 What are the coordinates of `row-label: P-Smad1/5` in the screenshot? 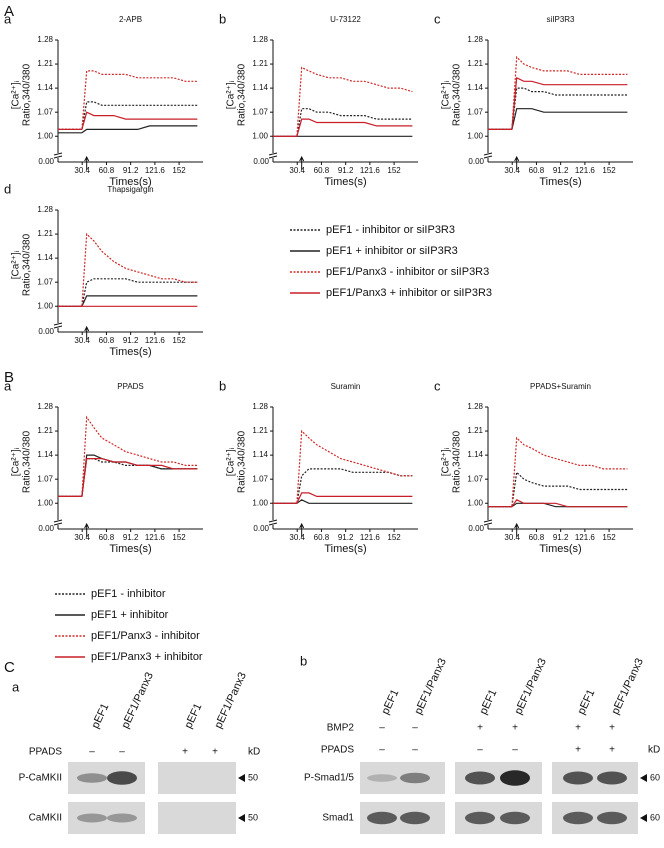 It's located at (329, 778).